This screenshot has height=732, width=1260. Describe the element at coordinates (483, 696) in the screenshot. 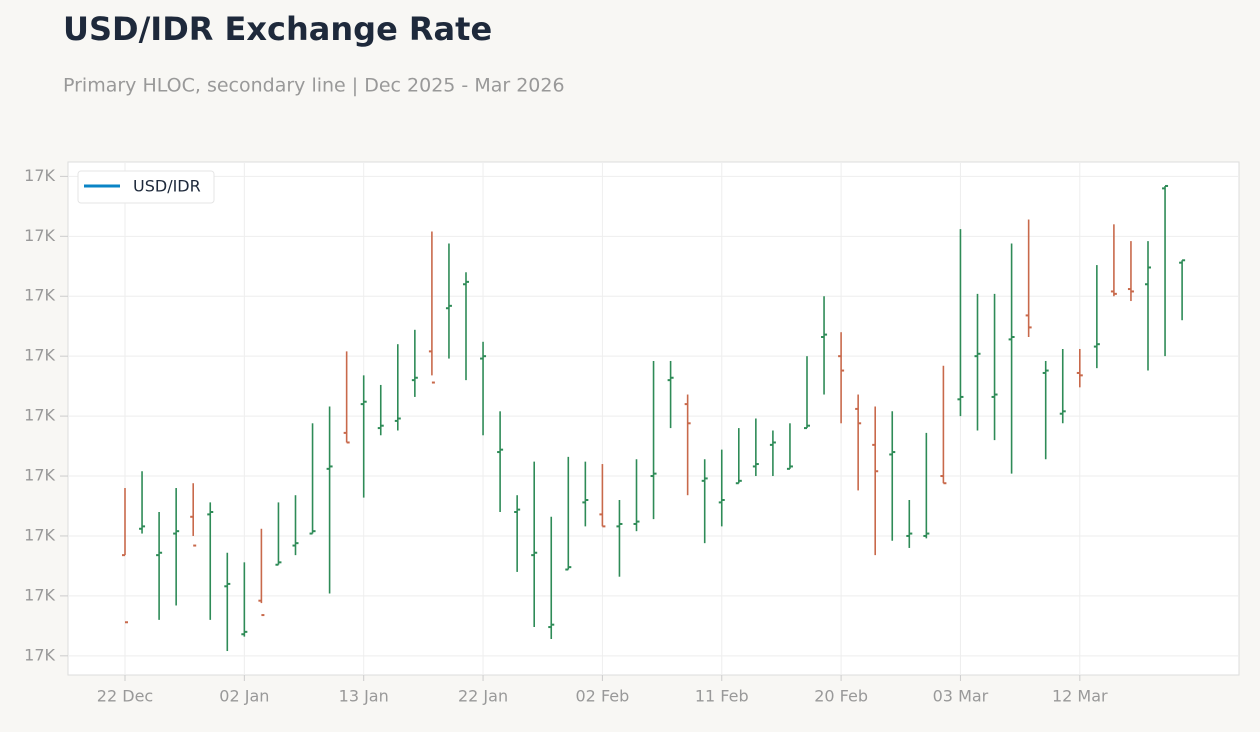

I see `x-tick-label: 22 Jan` at that location.